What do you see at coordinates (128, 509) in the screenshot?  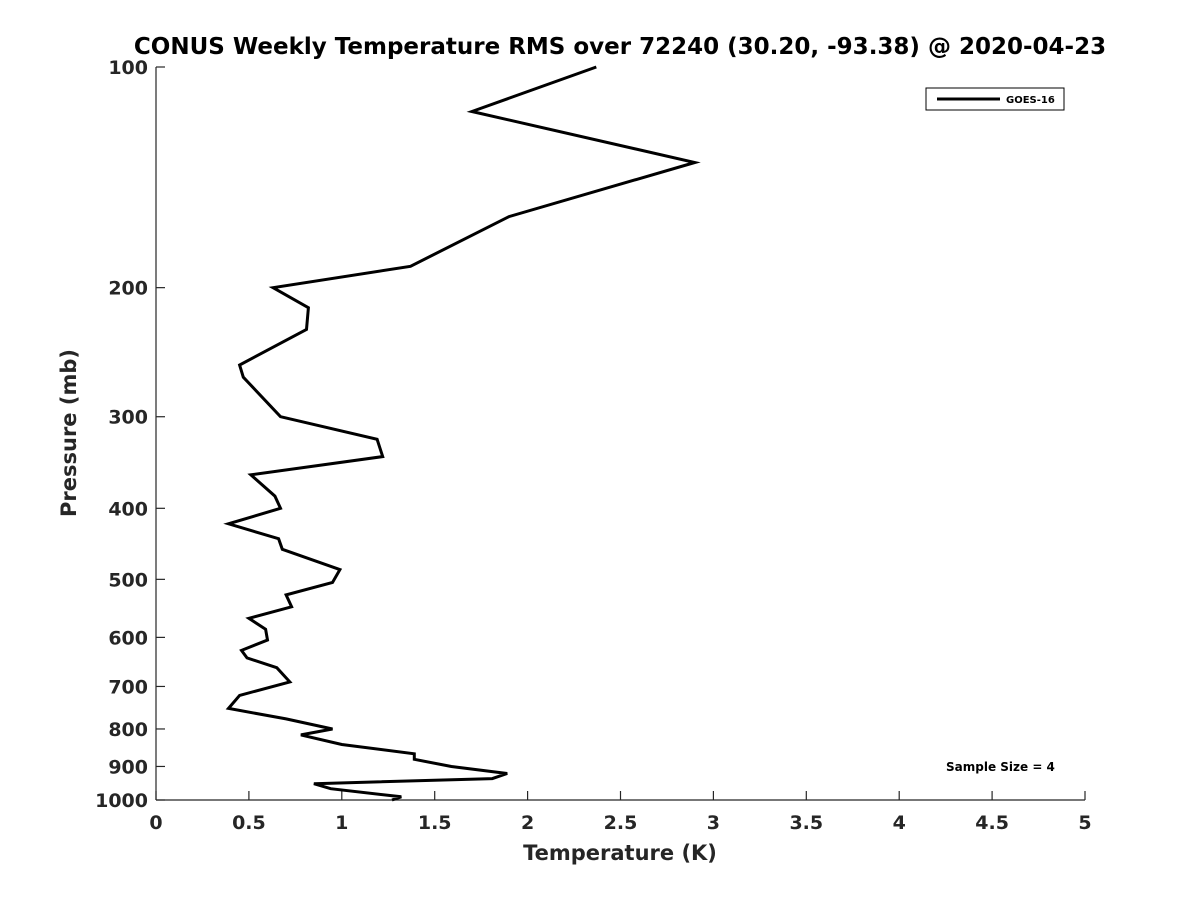 I see `y-tick-label: 400` at bounding box center [128, 509].